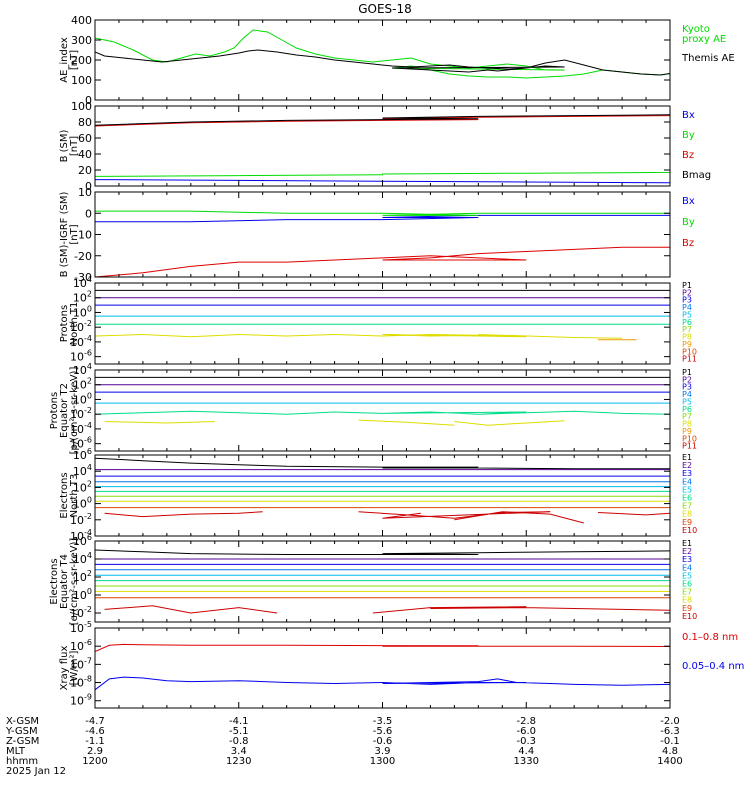 This screenshot has height=805, width=750. Describe the element at coordinates (670, 741) in the screenshot. I see `xaxis-row-value: -0.1` at that location.